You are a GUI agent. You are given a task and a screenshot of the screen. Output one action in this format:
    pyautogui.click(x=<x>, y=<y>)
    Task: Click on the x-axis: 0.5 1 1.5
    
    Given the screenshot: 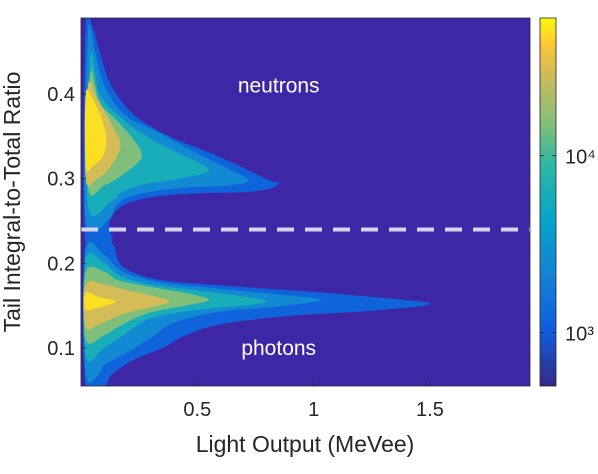 What is the action you would take?
    pyautogui.click(x=313, y=401)
    